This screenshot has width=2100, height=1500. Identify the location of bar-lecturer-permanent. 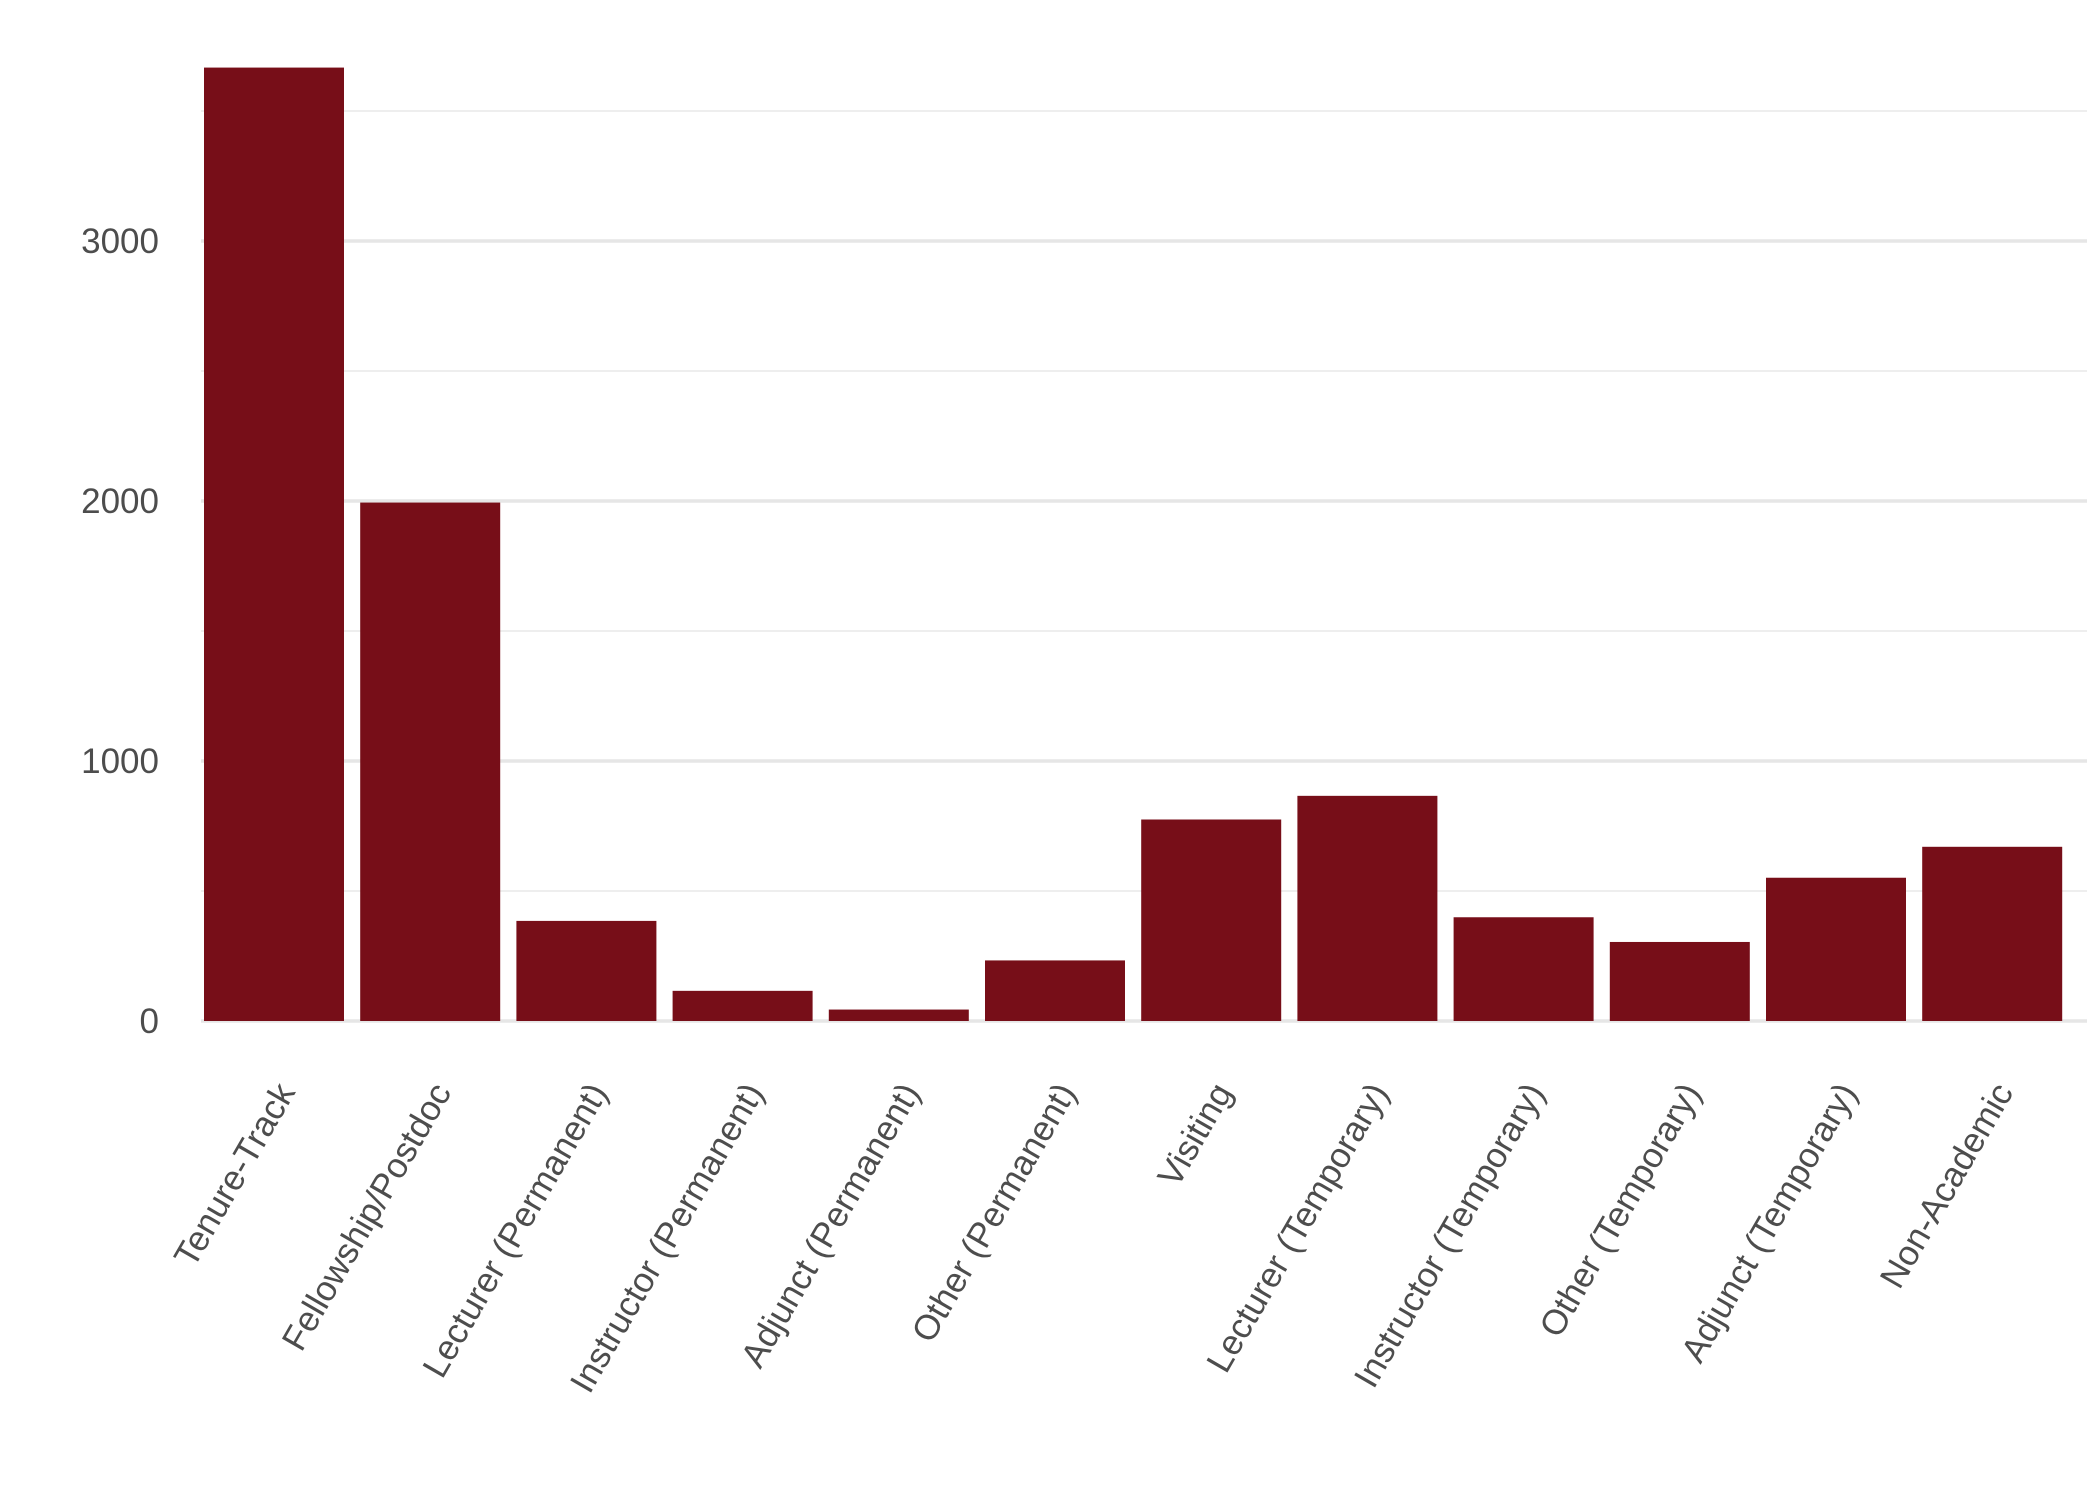
(586, 970).